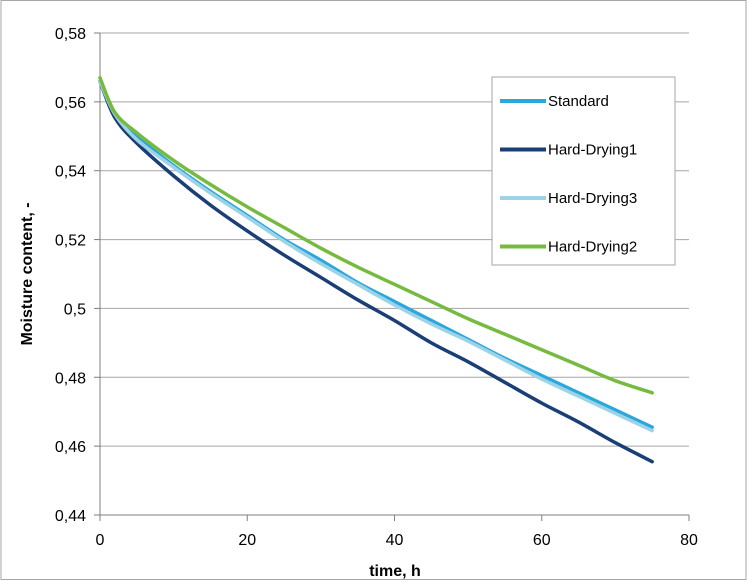  I want to click on y-tick-label: 0,44, so click(70, 516).